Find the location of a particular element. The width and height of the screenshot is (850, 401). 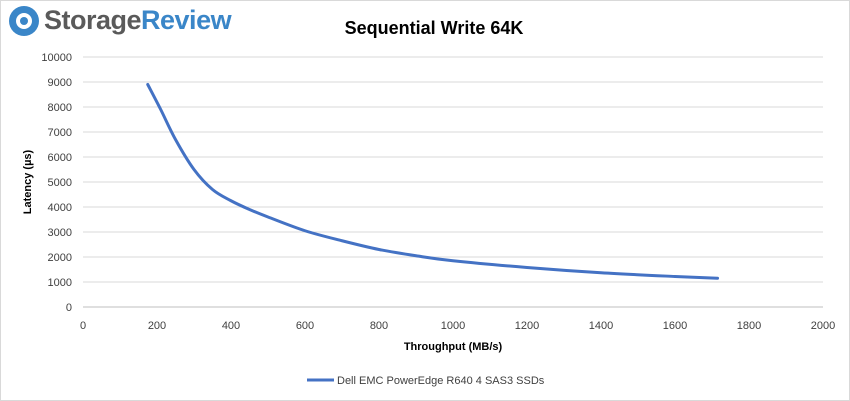

logo-text: StorageReview is located at coordinates (138, 20).